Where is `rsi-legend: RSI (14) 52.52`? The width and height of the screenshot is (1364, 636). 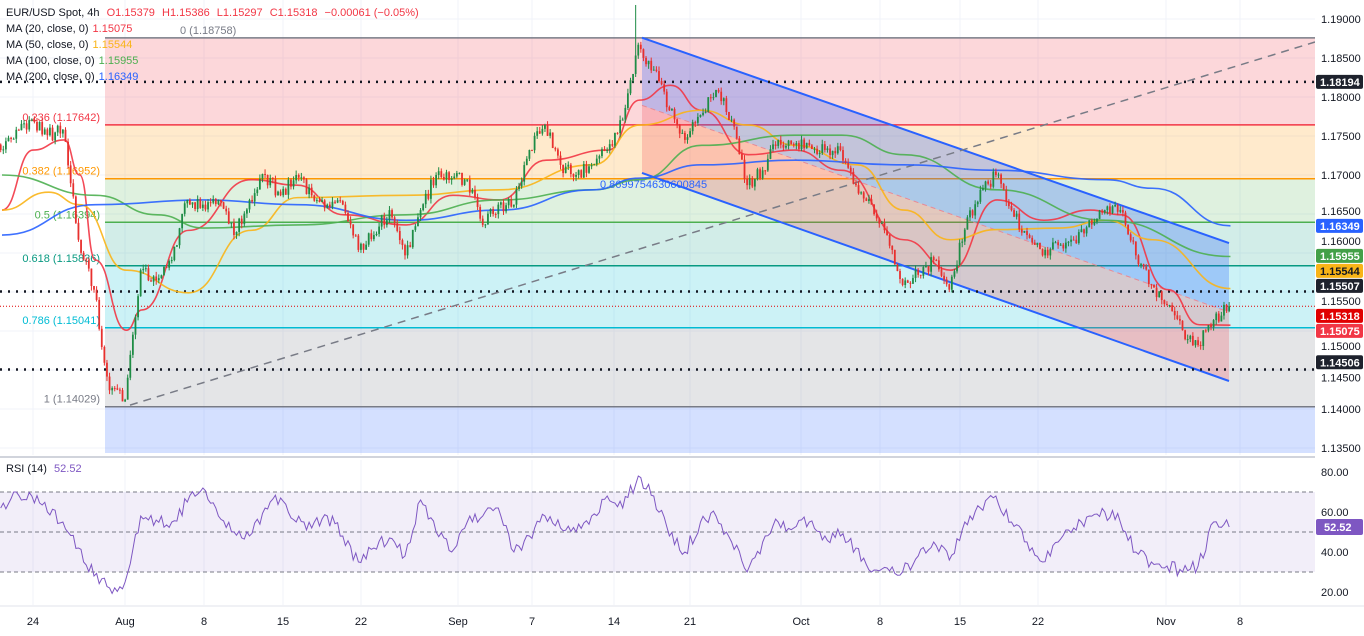
rsi-legend: RSI (14) 52.52 is located at coordinates (44, 469).